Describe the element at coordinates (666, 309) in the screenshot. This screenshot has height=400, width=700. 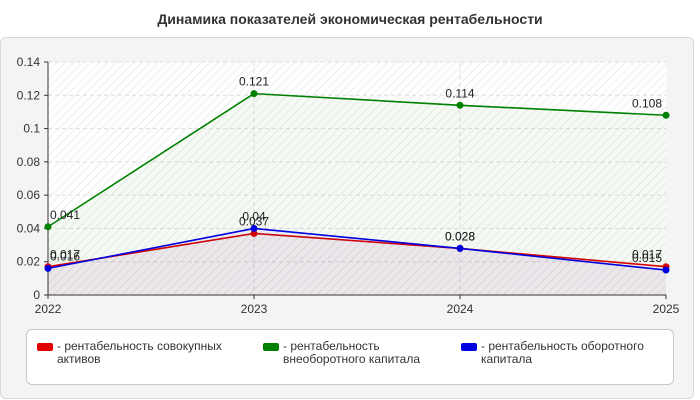
I see `x-tick-label: 2025` at that location.